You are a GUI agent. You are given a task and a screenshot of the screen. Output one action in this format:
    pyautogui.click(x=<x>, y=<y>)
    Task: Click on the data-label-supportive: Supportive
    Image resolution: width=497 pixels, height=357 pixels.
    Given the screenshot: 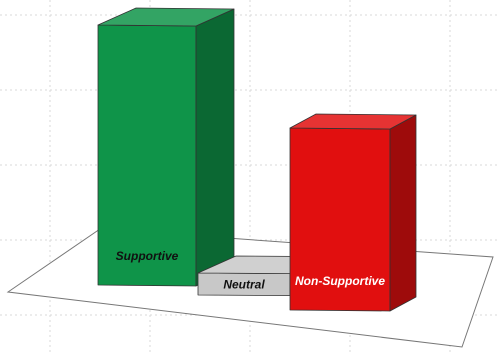 What is the action you would take?
    pyautogui.click(x=147, y=256)
    